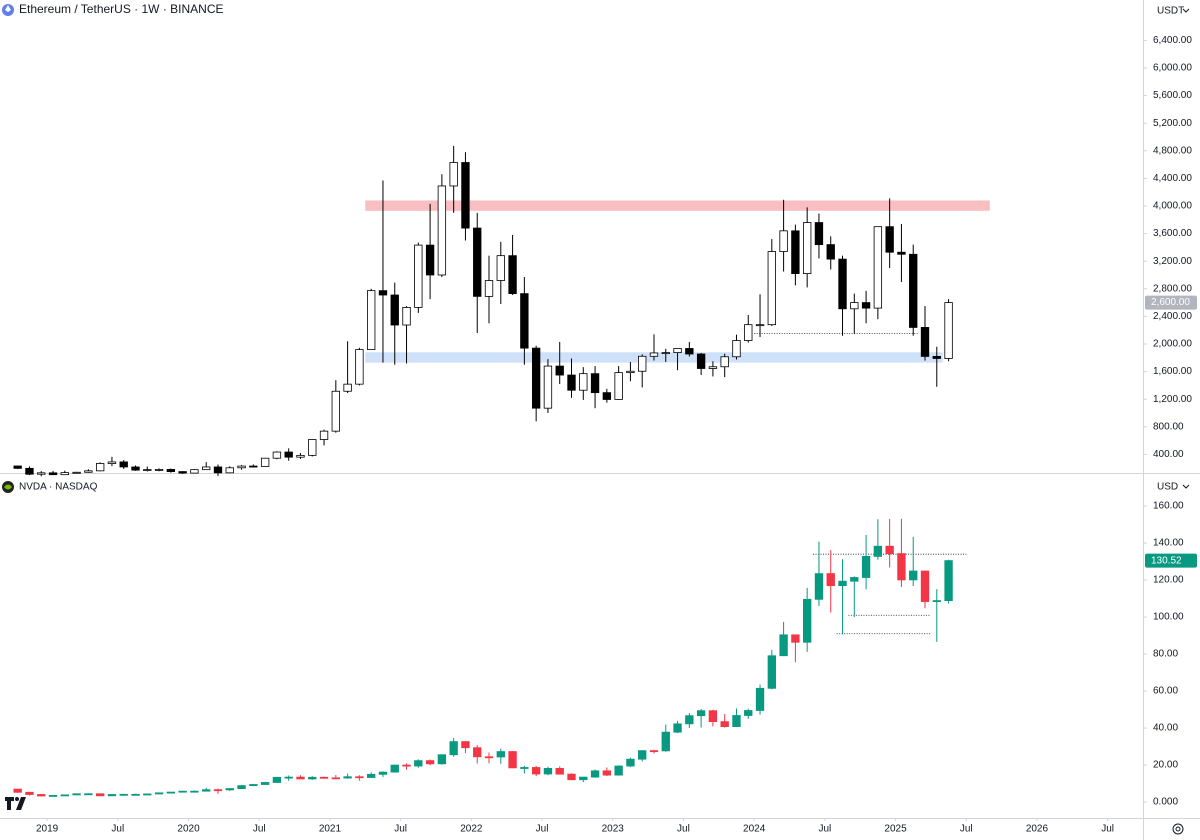  Describe the element at coordinates (121, 9) in the screenshot. I see `chart-title: Ethereum / TetherUS · 1W · BINANCE` at that location.